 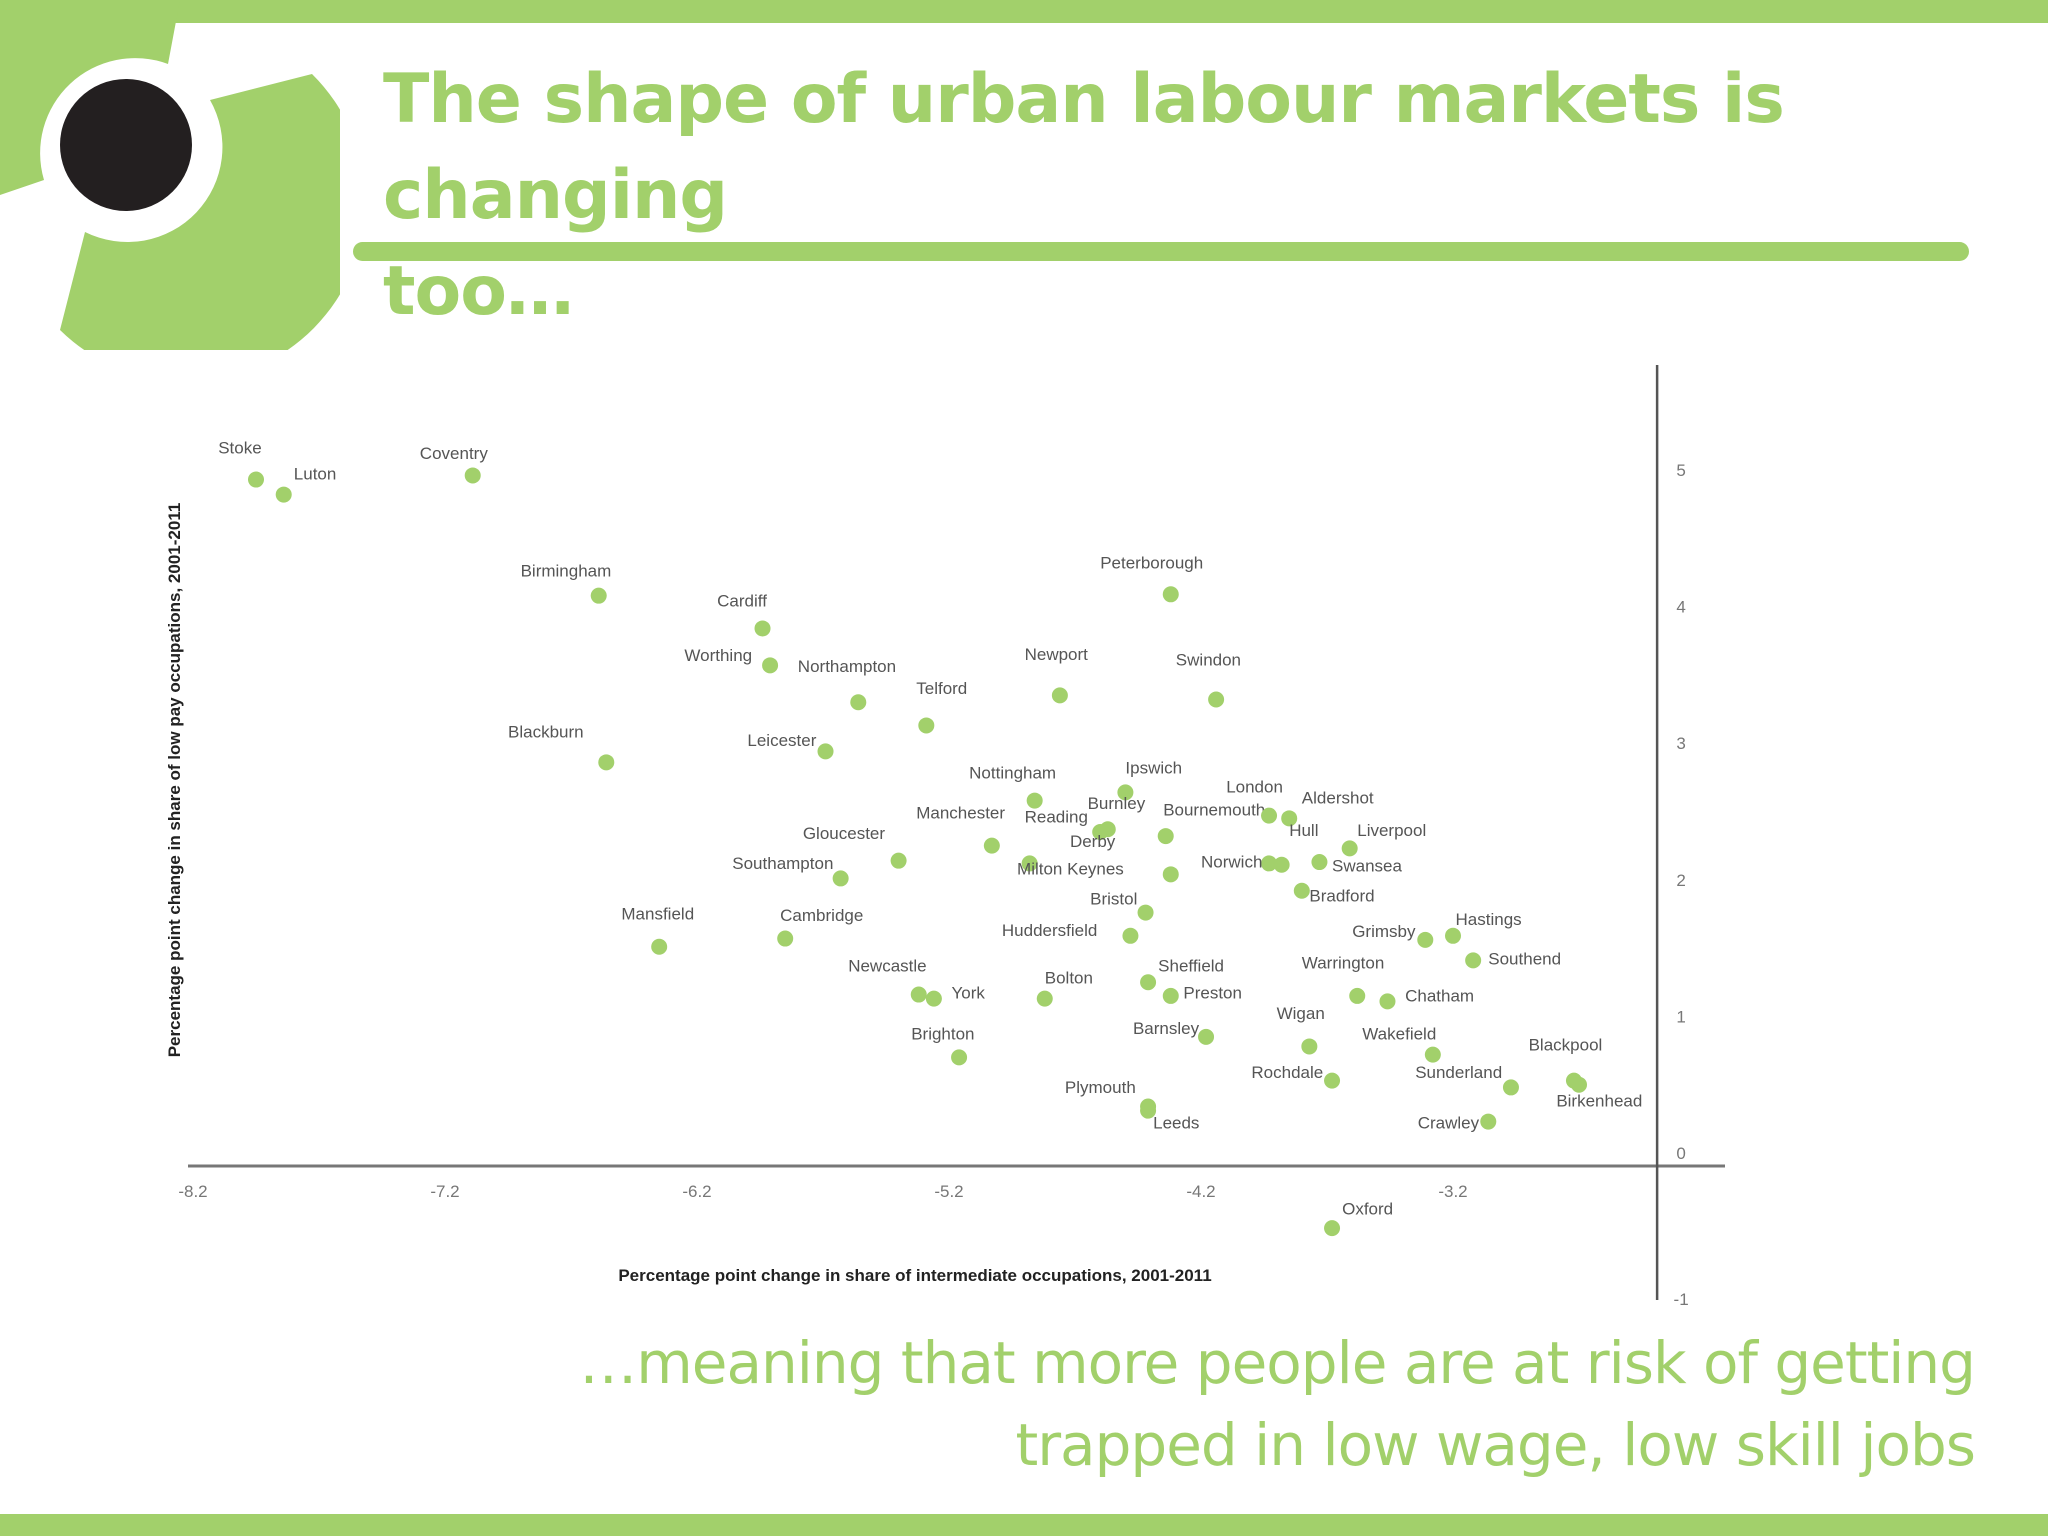 What do you see at coordinates (1212, 993) in the screenshot?
I see `point-label: Preston` at bounding box center [1212, 993].